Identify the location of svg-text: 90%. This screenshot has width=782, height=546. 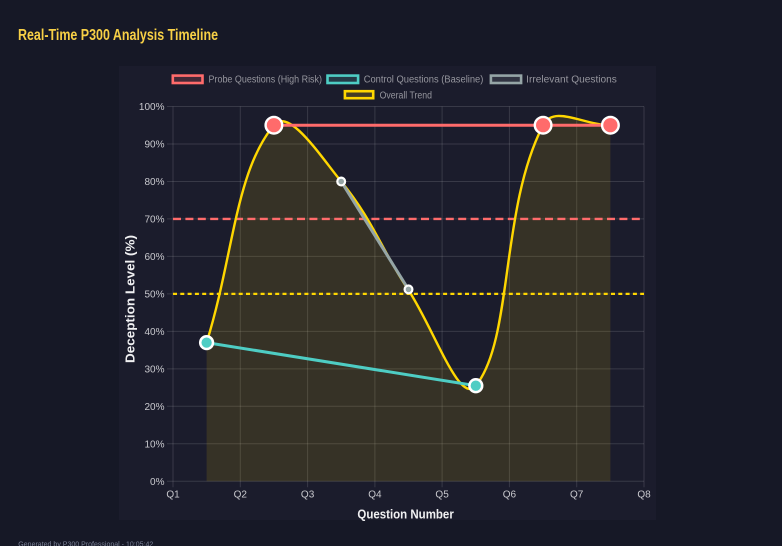
(154, 145).